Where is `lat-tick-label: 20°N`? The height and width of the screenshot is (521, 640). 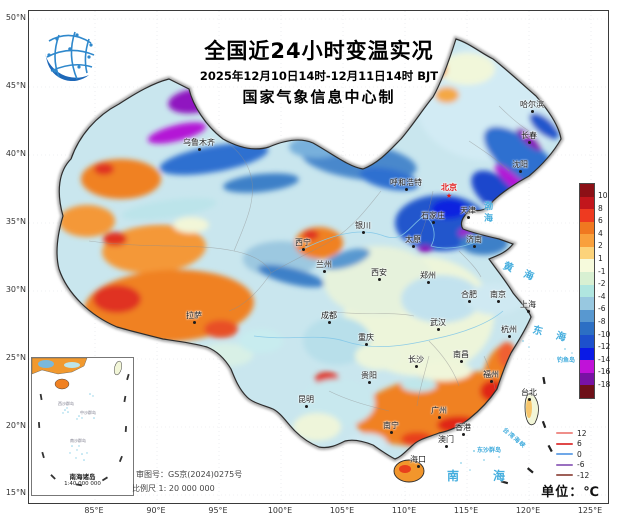 lat-tick-label: 20°N is located at coordinates (15, 425).